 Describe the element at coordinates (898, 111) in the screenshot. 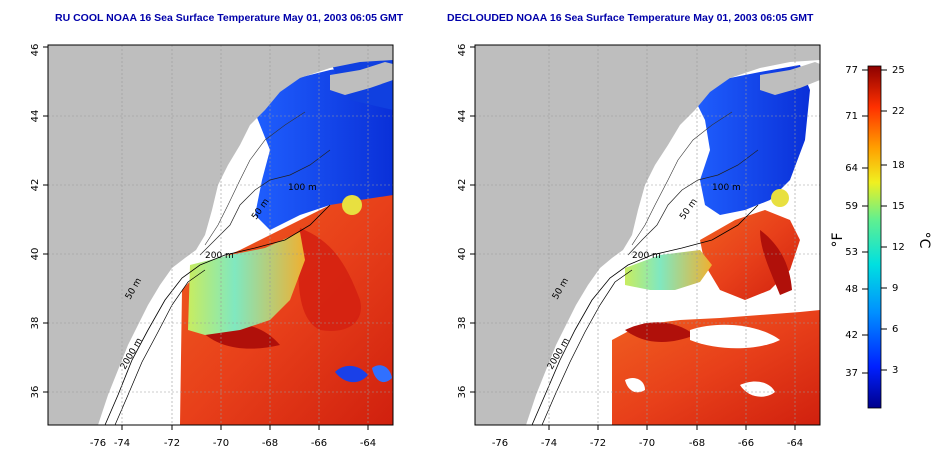

I see `colorbar-c-tick: 22` at that location.